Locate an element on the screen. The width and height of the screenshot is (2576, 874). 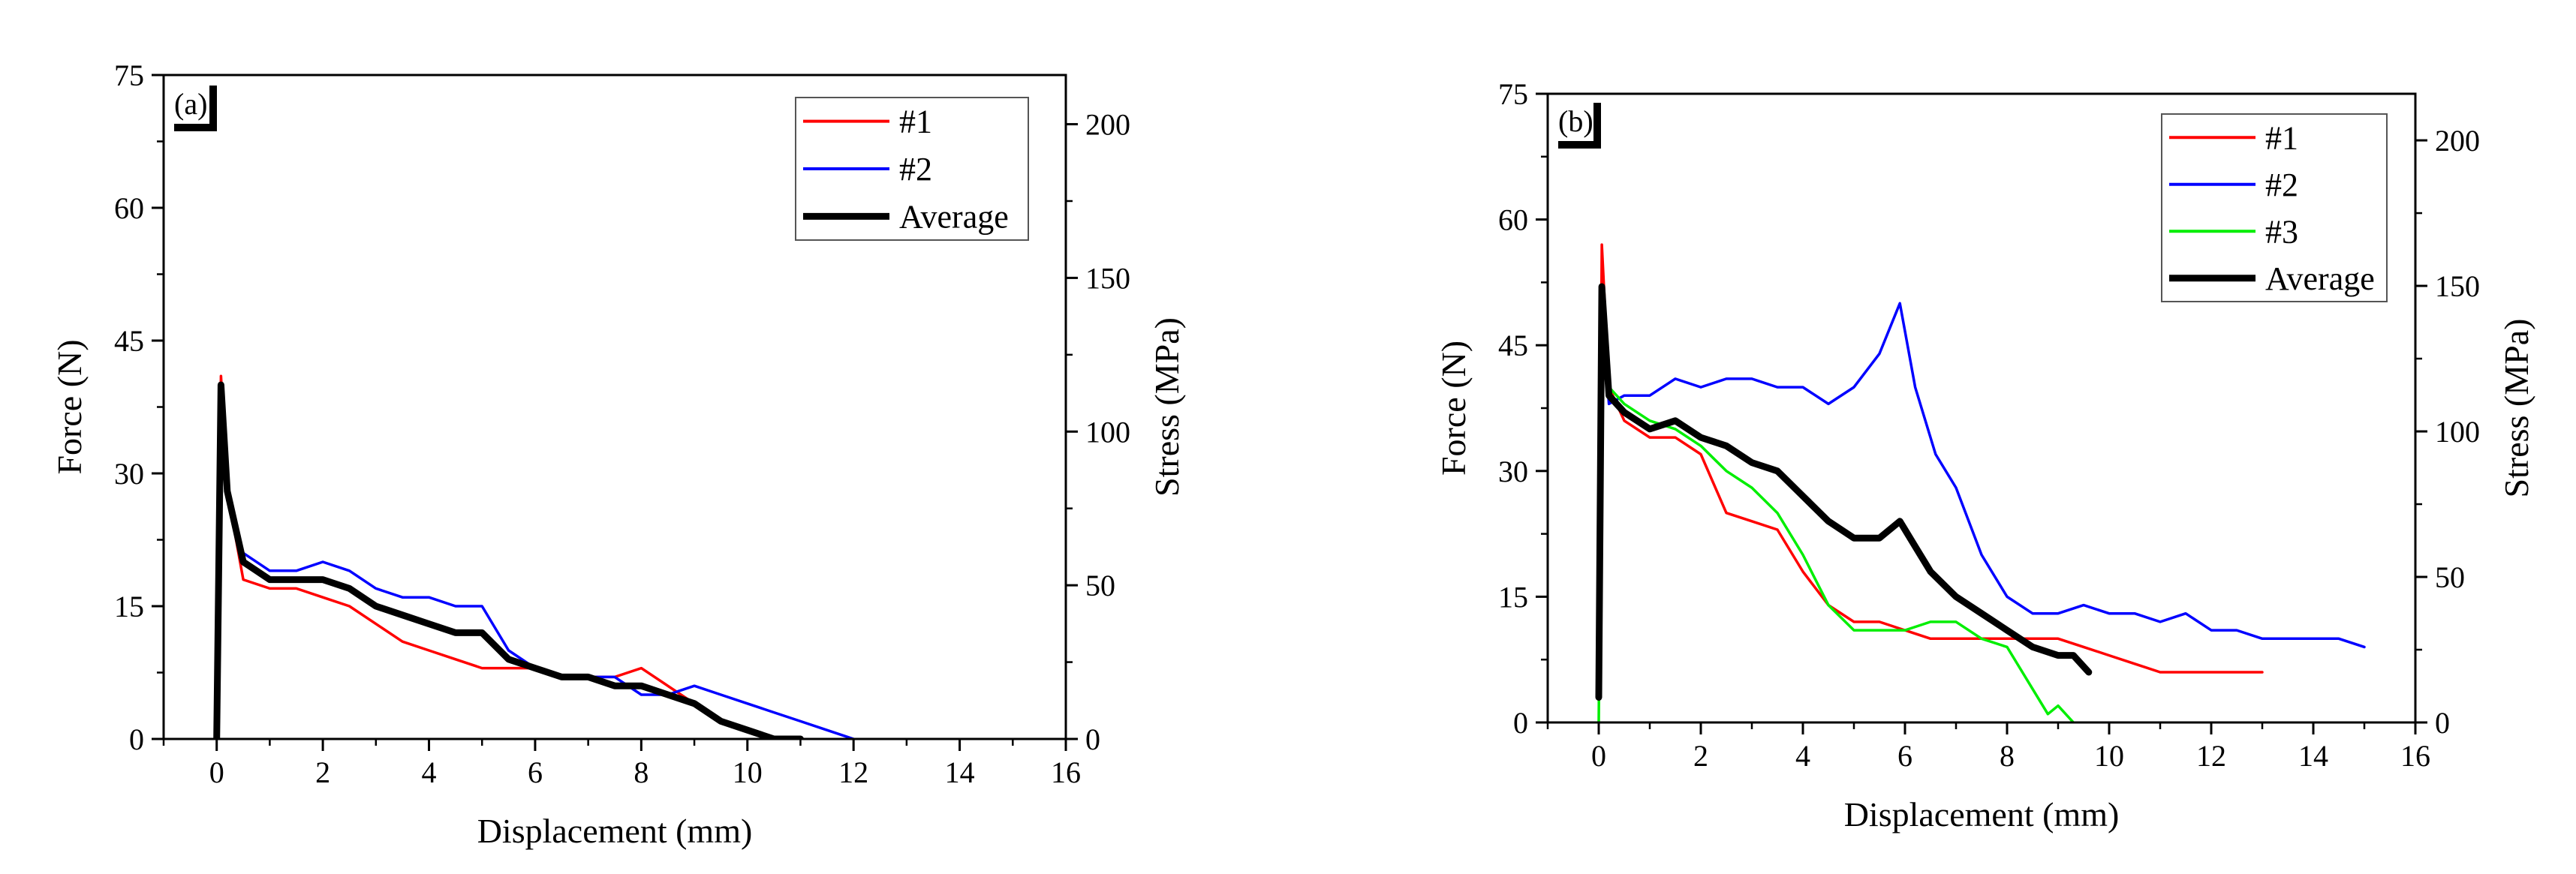
legend-box is located at coordinates (2274, 207).